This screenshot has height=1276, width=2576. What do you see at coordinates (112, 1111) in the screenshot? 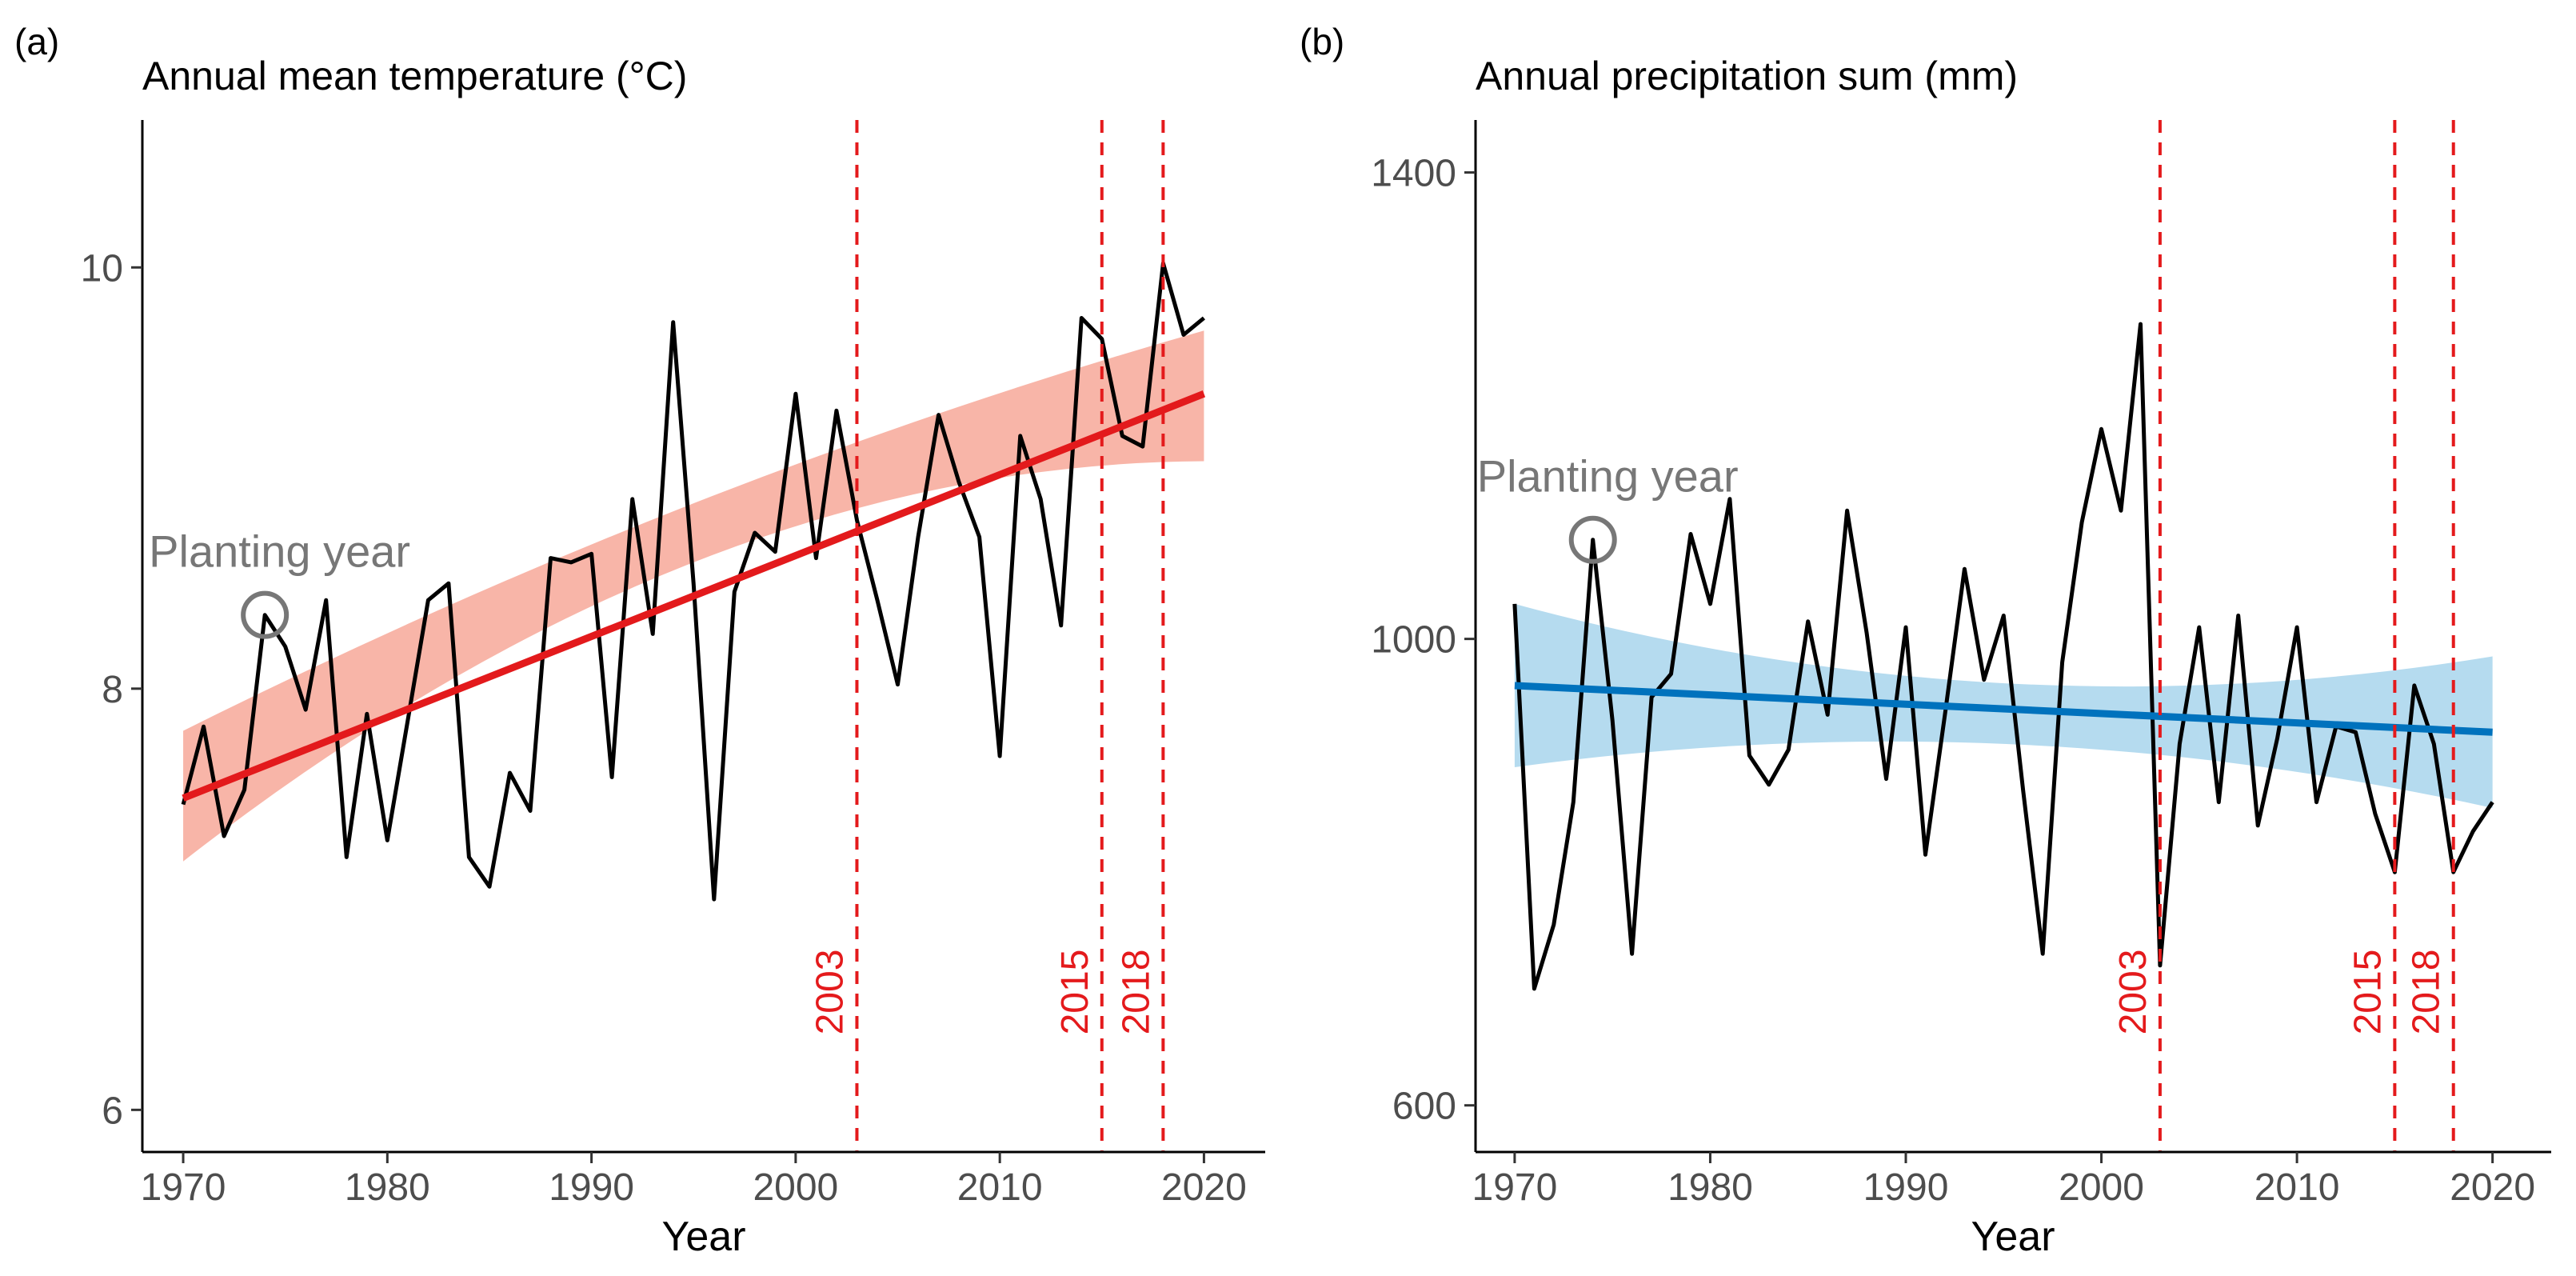
I see `y-tick-label: 6` at bounding box center [112, 1111].